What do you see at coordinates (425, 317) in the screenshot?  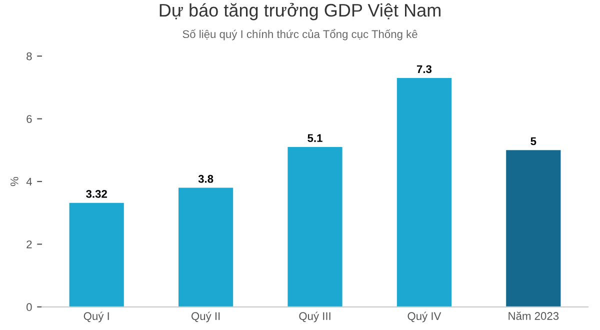 I see `x-tick-label: Quý IV` at bounding box center [425, 317].